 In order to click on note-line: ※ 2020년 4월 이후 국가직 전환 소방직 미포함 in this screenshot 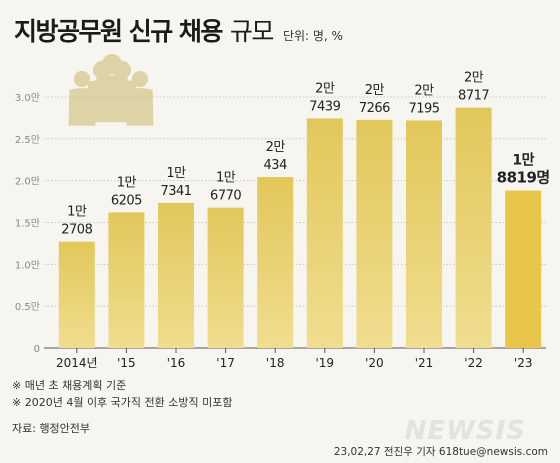, I will do `click(122, 402)`.